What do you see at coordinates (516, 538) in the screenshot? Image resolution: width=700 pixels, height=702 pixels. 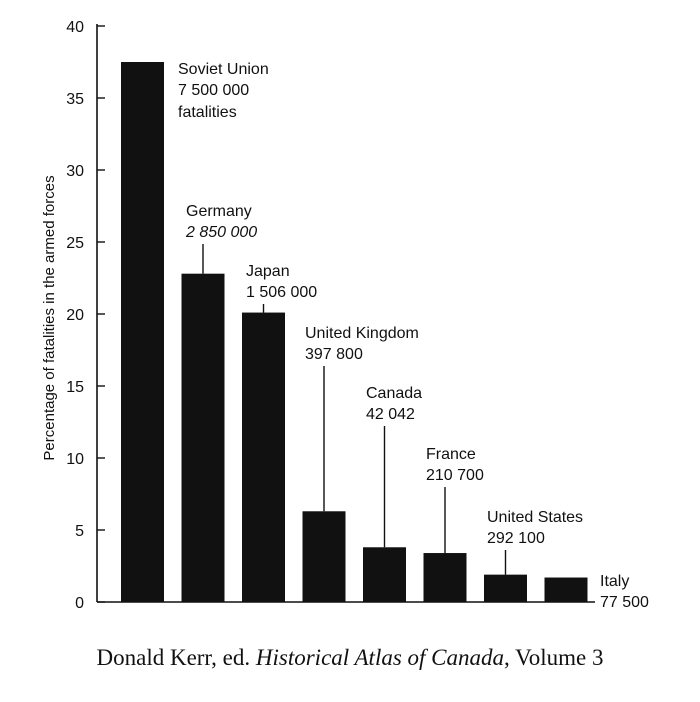 I see `bar-label-fatalities: 292 100` at bounding box center [516, 538].